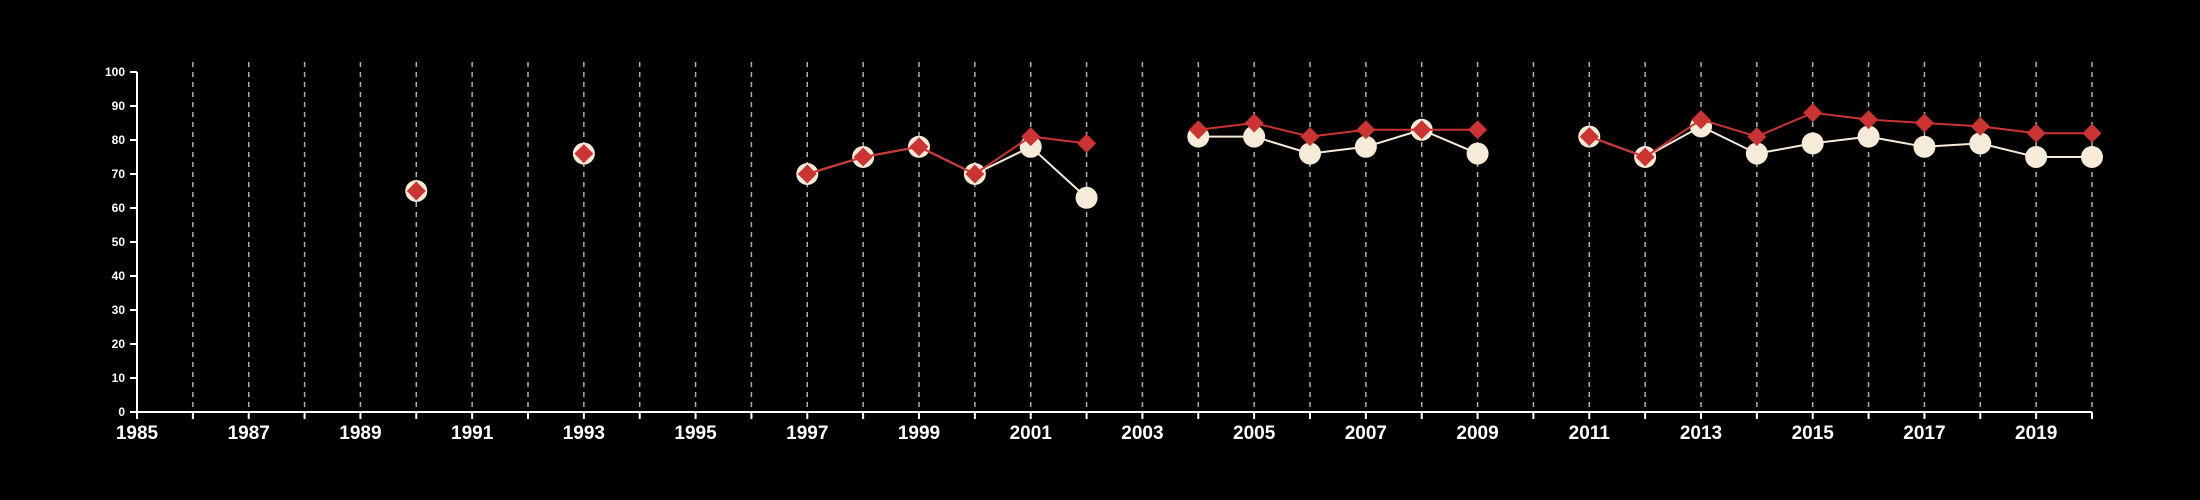 Image resolution: width=2200 pixels, height=500 pixels. What do you see at coordinates (807, 433) in the screenshot?
I see `x-tick-label: 1997` at bounding box center [807, 433].